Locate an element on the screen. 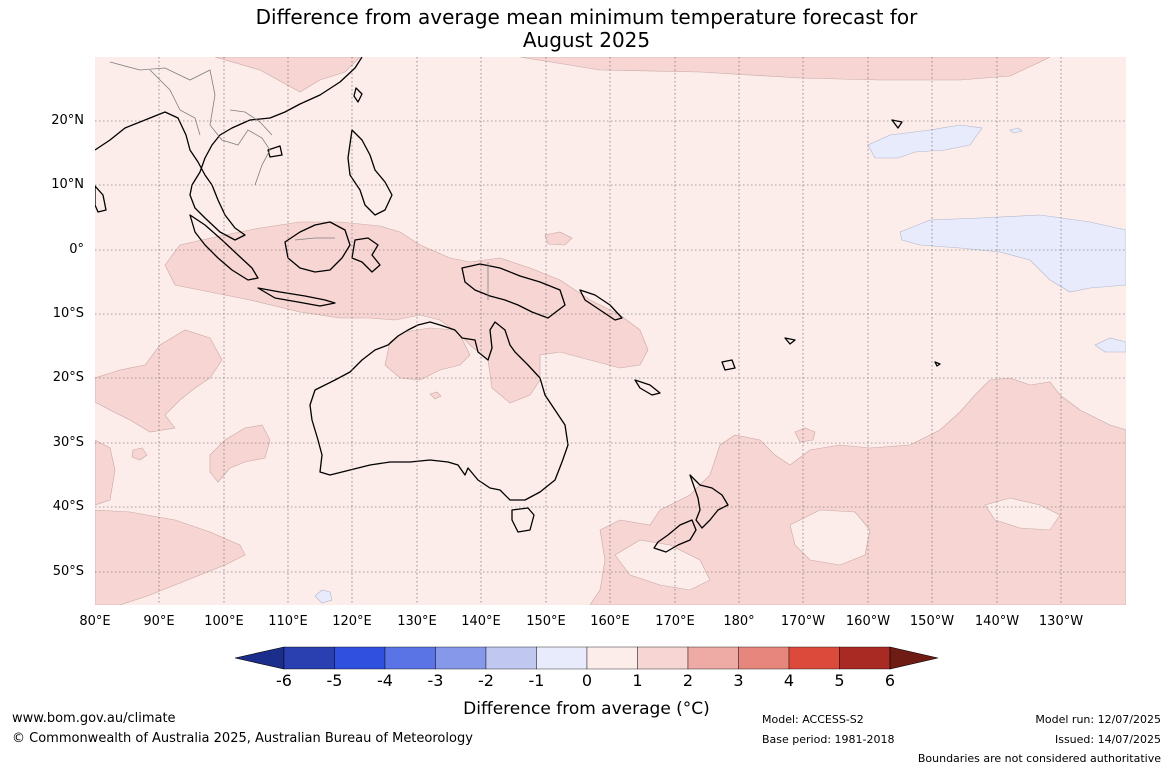  australia-coastline is located at coordinates (439, 411).